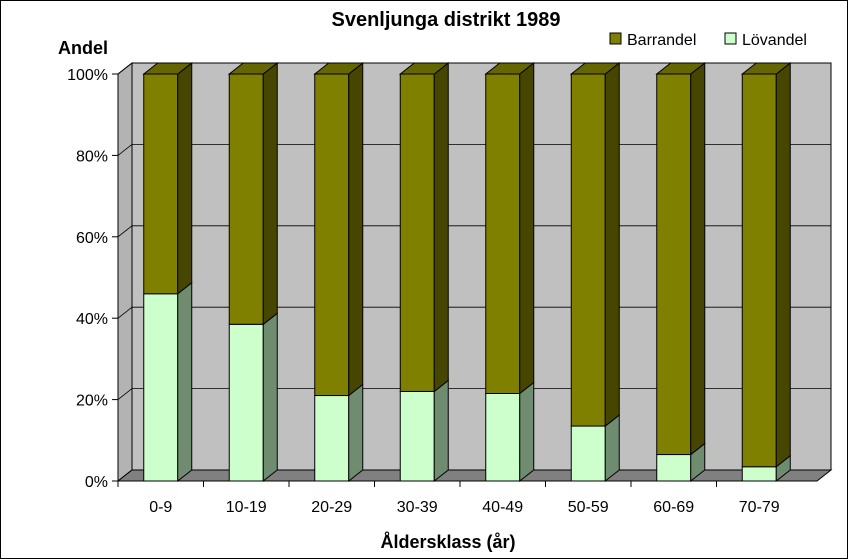 This screenshot has height=559, width=848. What do you see at coordinates (774, 40) in the screenshot?
I see `legend-label: Lövandel` at bounding box center [774, 40].